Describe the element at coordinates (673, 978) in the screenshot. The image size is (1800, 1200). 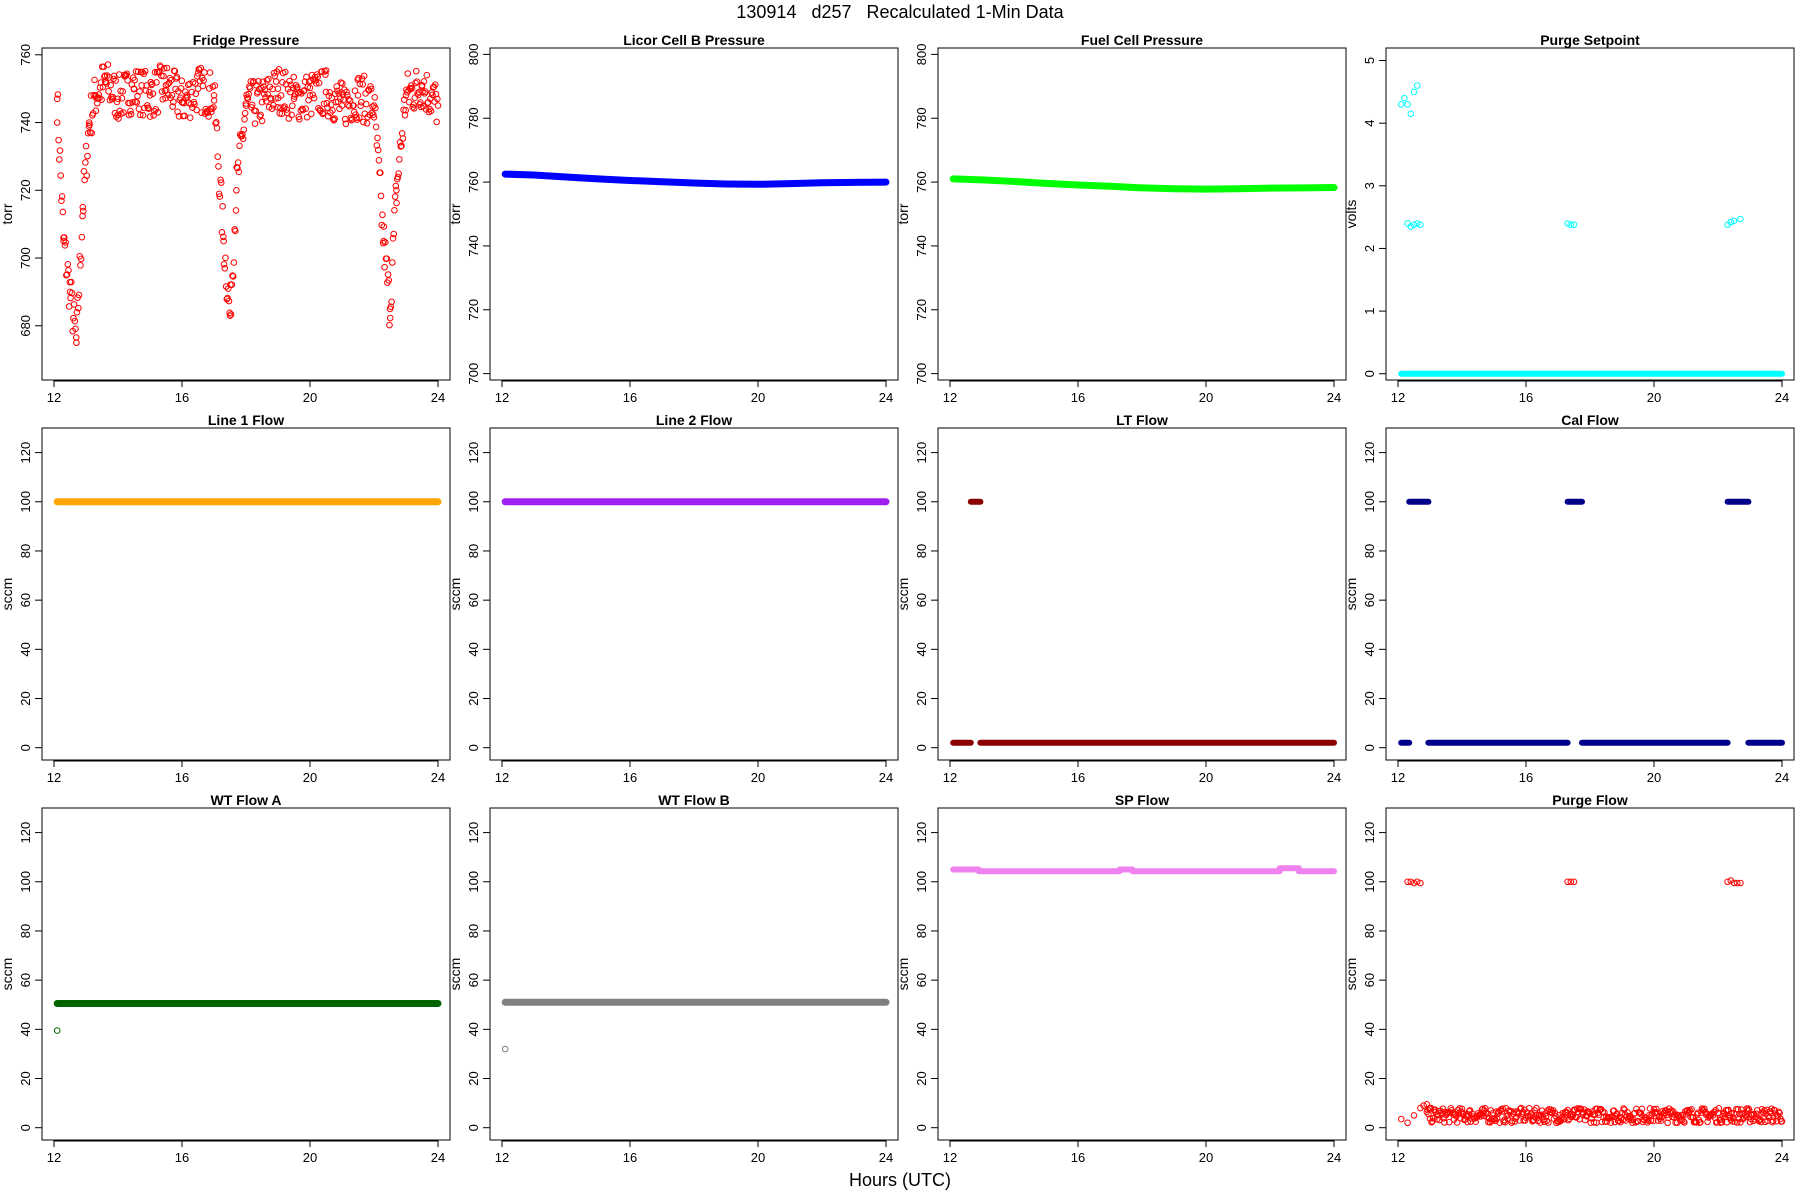
I see `panel-wt-flow-b: WT Flow B sccm 12 16 20 24 0 20 40 60 80 100 120` at that location.